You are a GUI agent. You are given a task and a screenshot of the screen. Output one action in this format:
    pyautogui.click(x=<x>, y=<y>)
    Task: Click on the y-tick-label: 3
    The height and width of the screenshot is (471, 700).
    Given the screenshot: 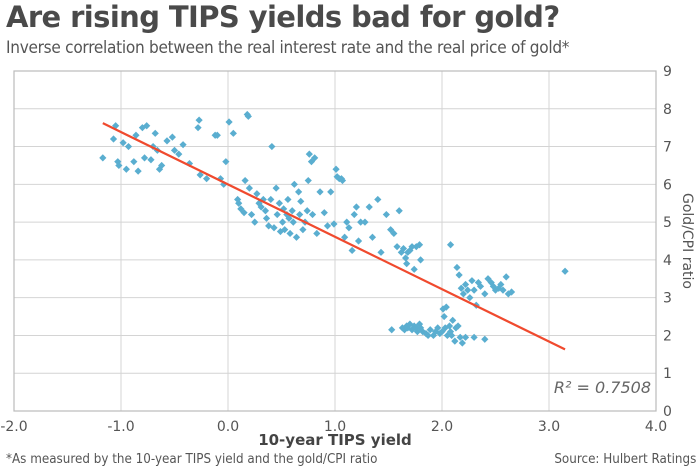 What is the action you would take?
    pyautogui.click(x=667, y=299)
    